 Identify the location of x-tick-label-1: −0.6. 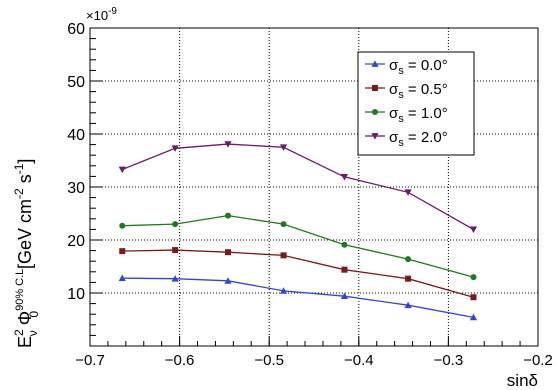
(180, 360).